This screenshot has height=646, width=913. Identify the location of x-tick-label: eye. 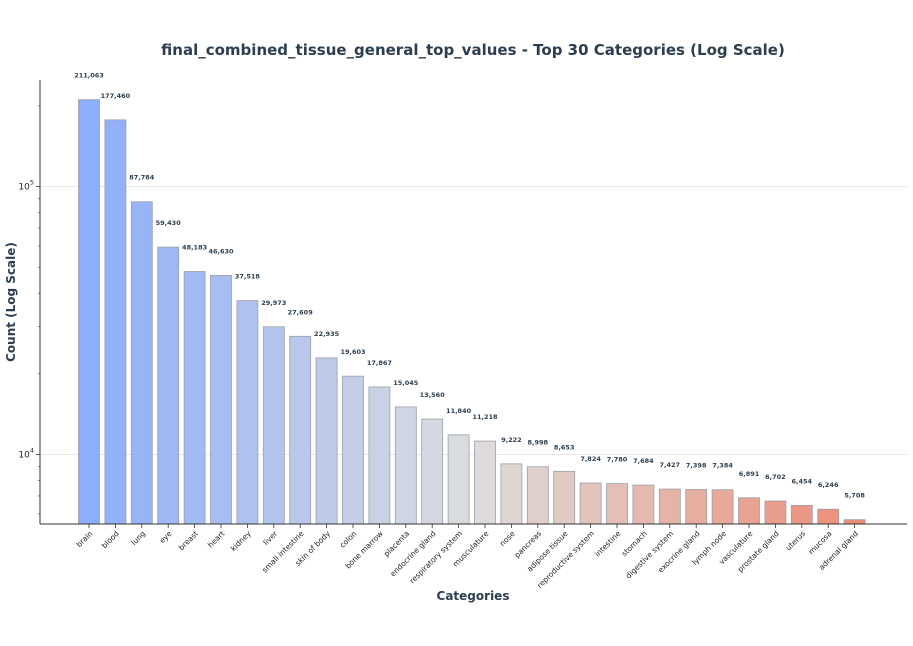
(166, 537).